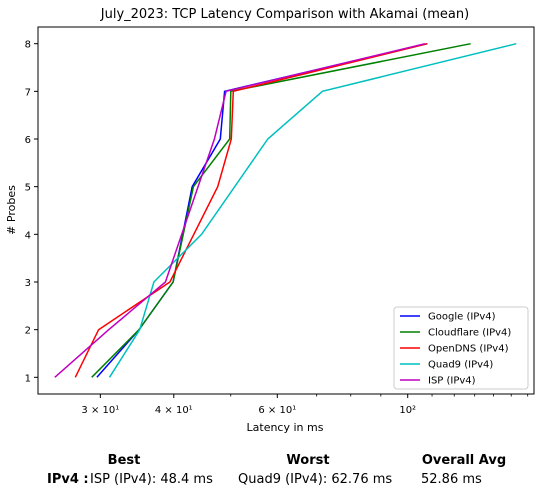  Describe the element at coordinates (31, 212) in the screenshot. I see `y-axis-ticks: 1 2 3 4 5 6 7 8` at that location.